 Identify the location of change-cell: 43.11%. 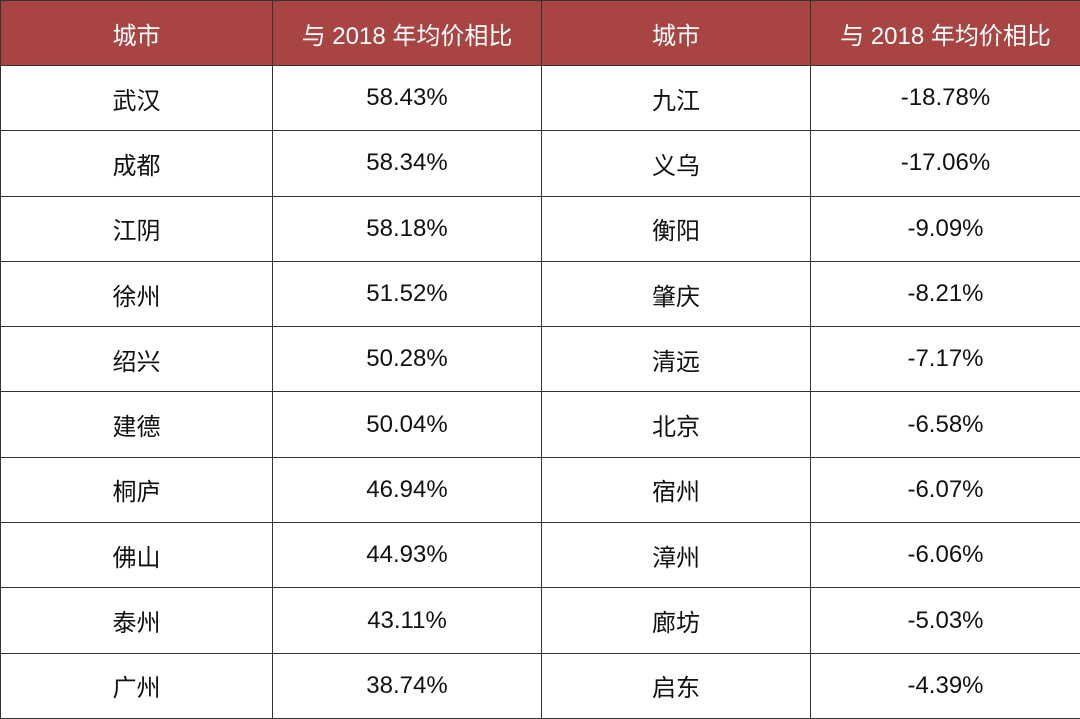
(407, 620).